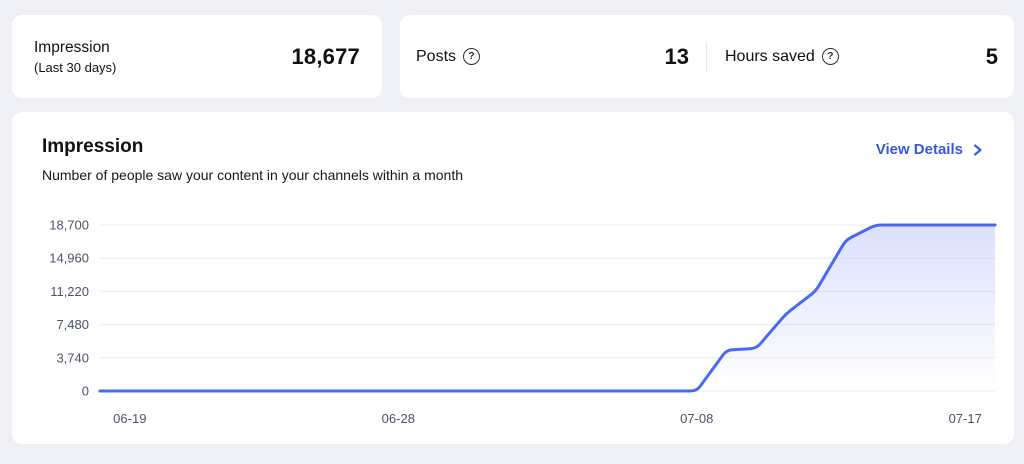 This screenshot has width=1024, height=464. I want to click on chart-title: Impression, so click(93, 146).